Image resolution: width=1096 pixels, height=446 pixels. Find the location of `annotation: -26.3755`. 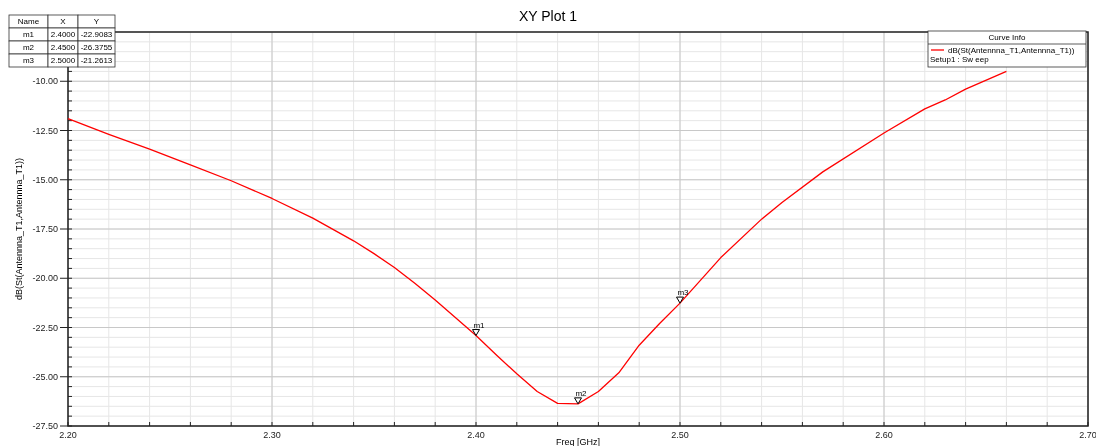

annotation: -26.3755 is located at coordinates (96, 48).